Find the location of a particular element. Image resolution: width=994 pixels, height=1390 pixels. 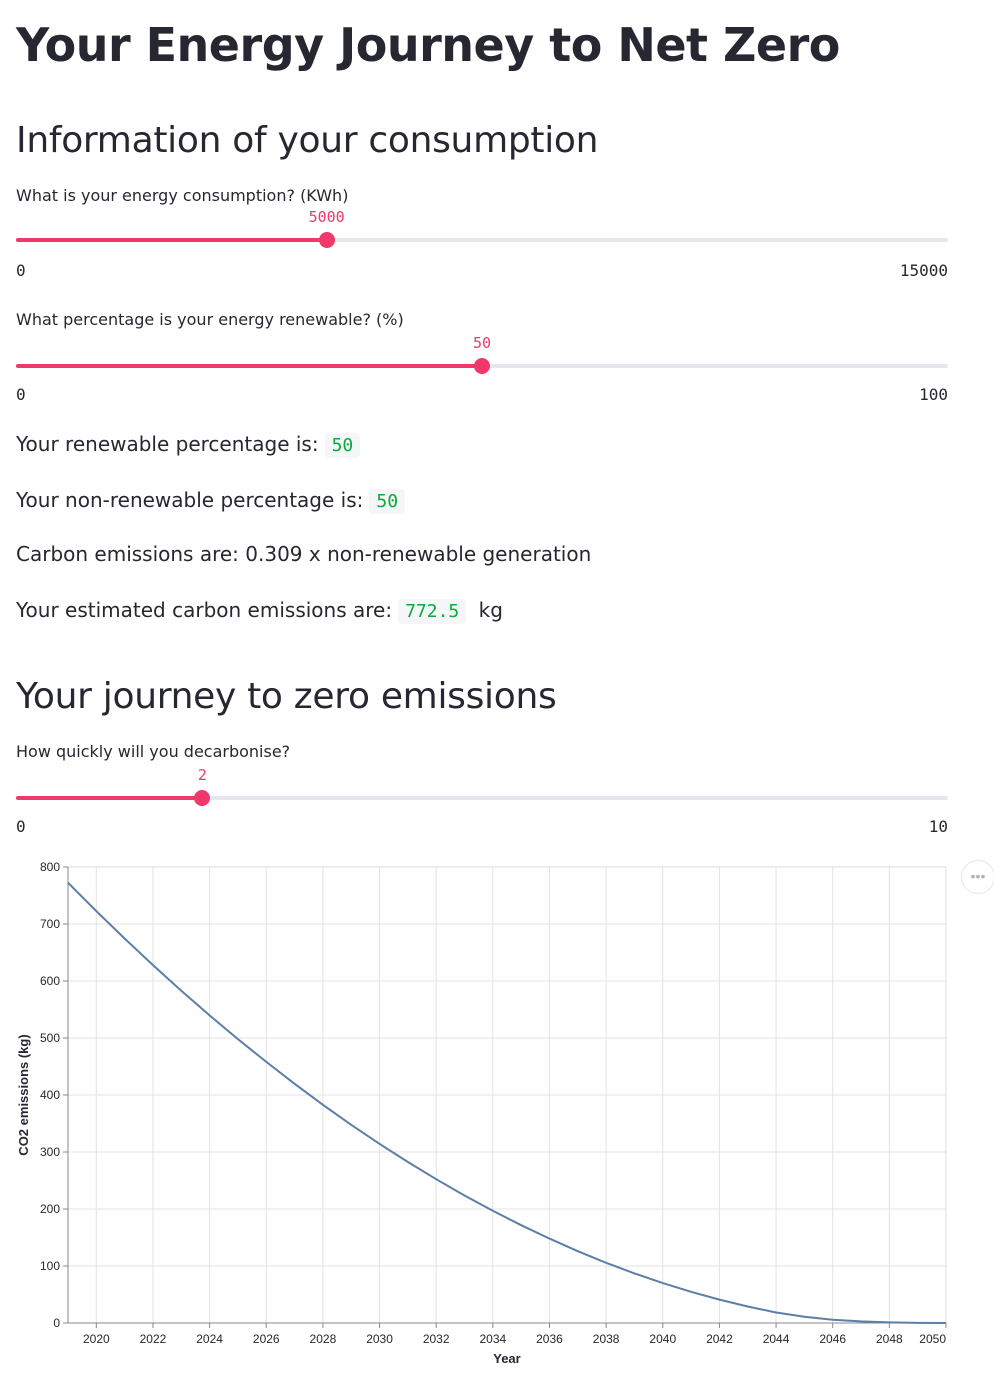

renewable-slider-value: 50 is located at coordinates (482, 343).